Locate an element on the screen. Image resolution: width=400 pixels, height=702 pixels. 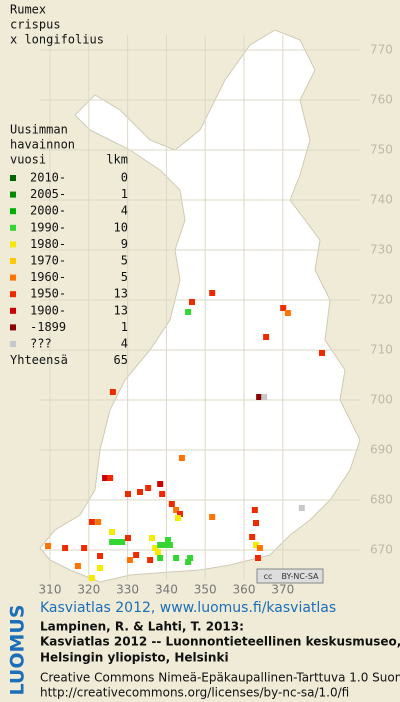
legend-count-heading: lkm is located at coordinates (117, 160).